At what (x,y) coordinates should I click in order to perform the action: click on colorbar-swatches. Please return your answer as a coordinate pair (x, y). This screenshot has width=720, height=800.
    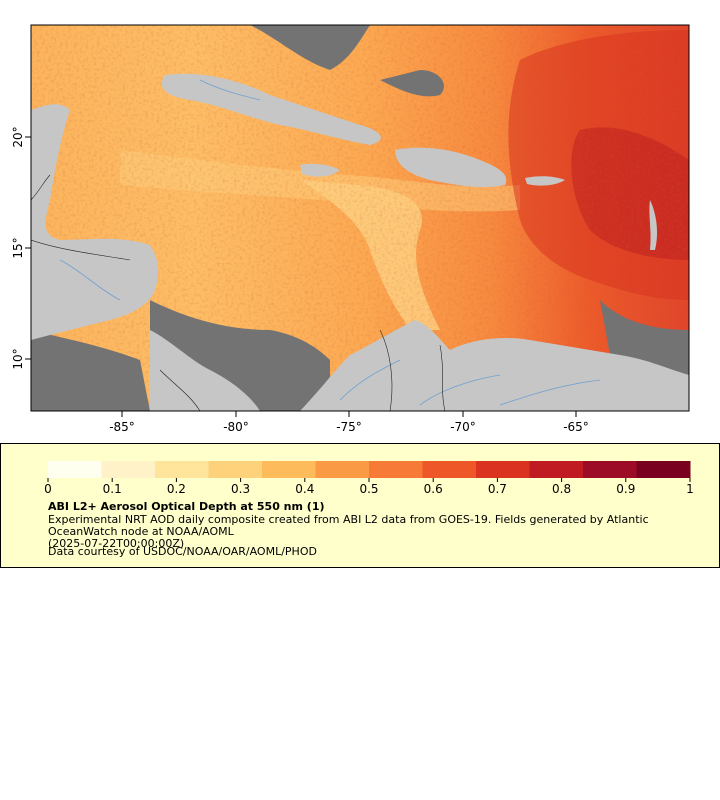
    Looking at the image, I should click on (369, 469).